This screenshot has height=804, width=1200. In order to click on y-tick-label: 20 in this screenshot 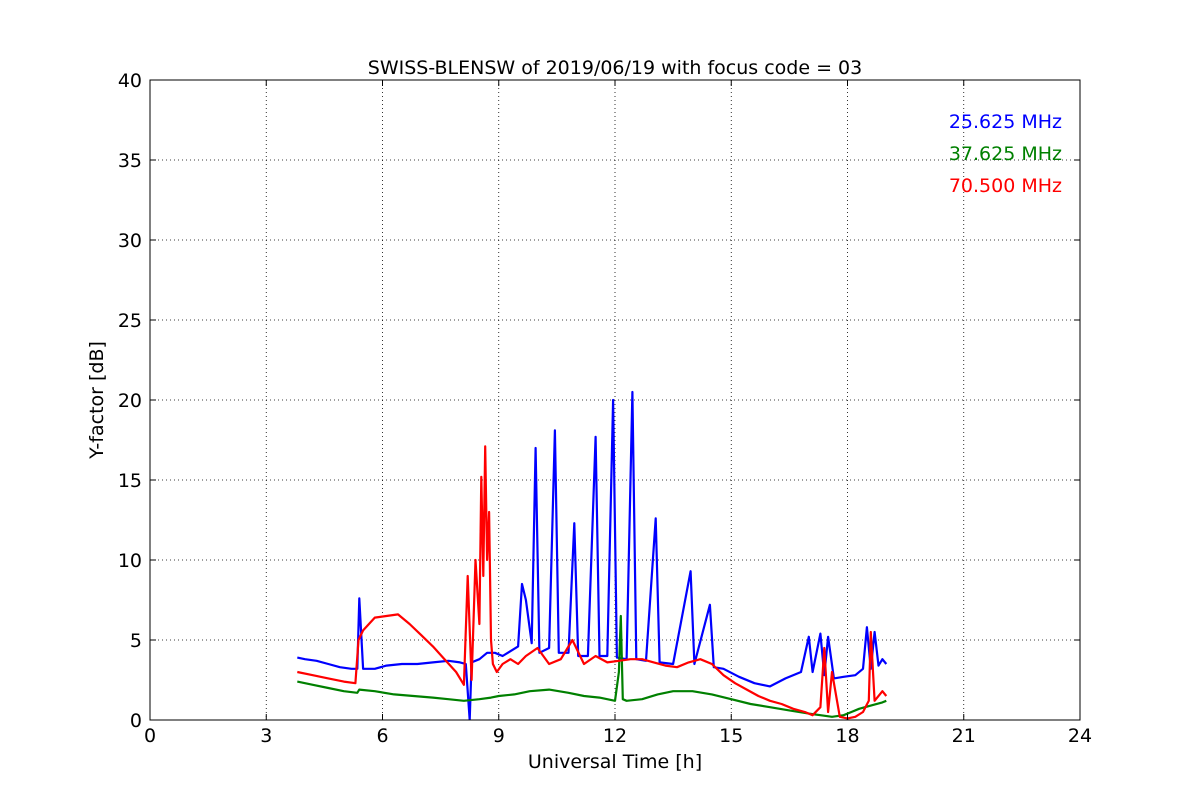, I will do `click(130, 401)`.